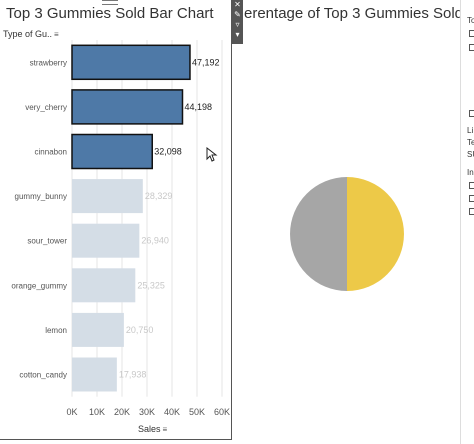  What do you see at coordinates (237, 14) in the screenshot?
I see `edit-icon: ✎` at bounding box center [237, 14].